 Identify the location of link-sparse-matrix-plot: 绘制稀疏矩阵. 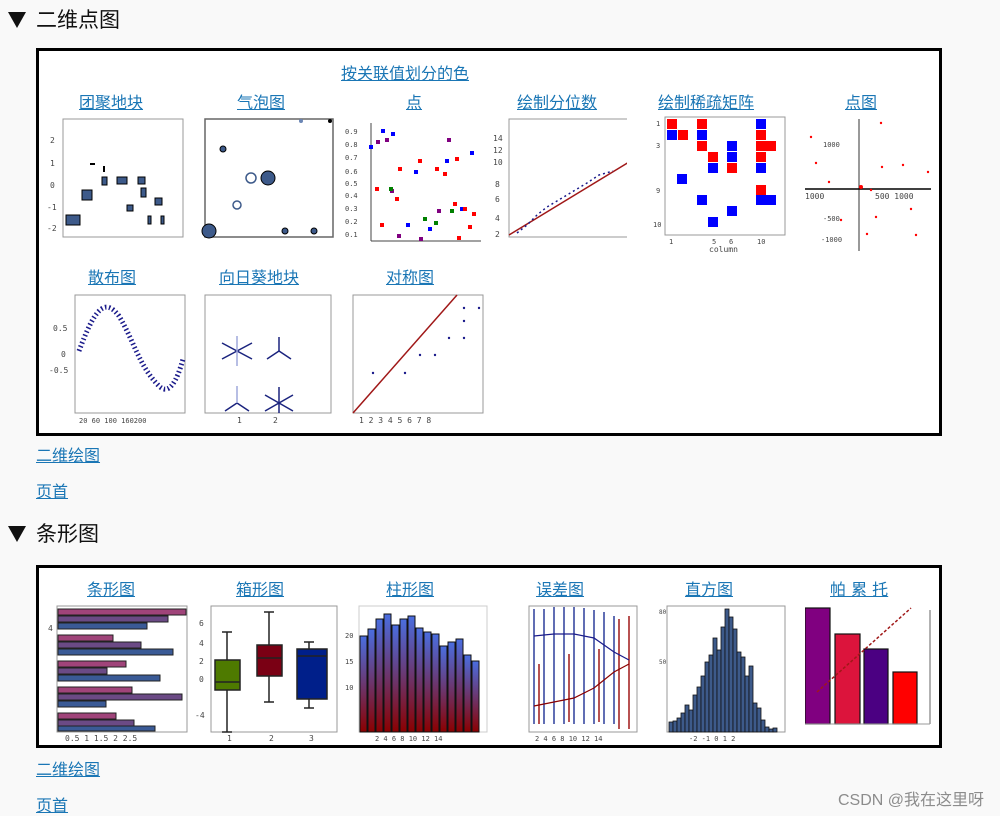
(706, 102).